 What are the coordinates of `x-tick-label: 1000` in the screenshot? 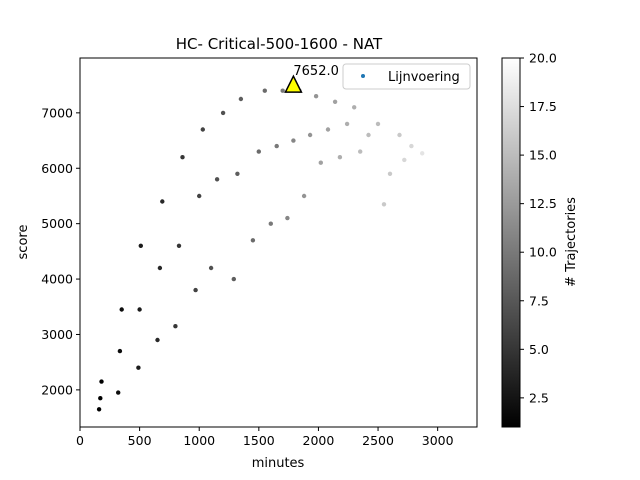 It's located at (199, 440).